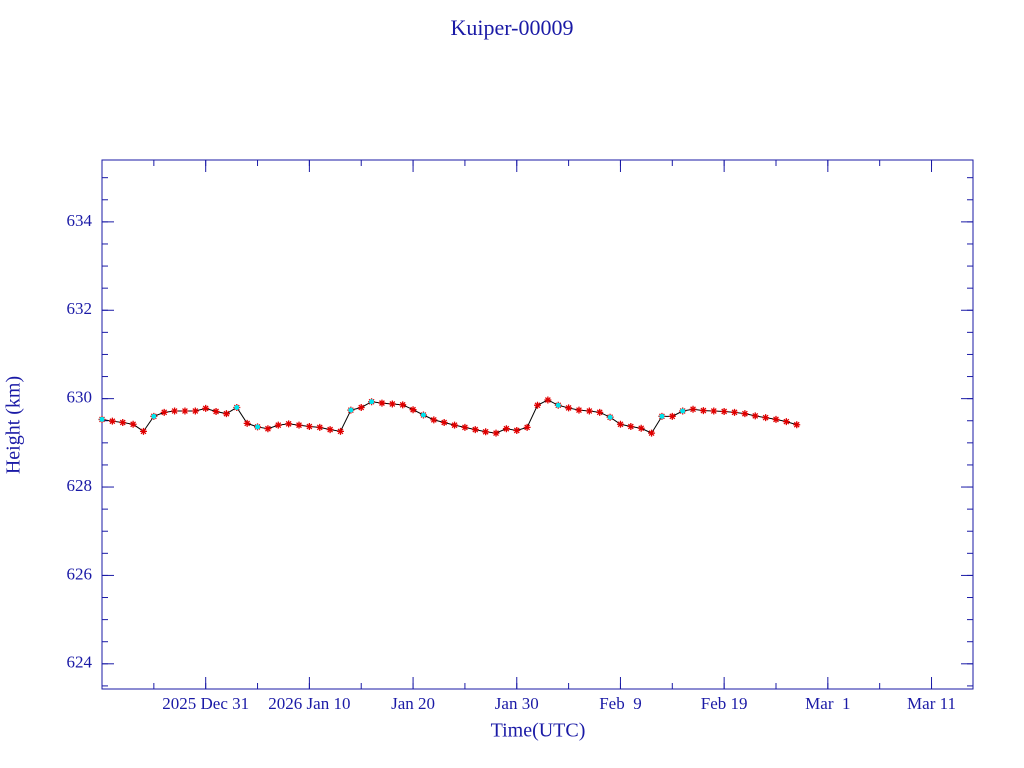 The width and height of the screenshot is (1024, 768). What do you see at coordinates (620, 703) in the screenshot?
I see `x-tick-label: Feb 9` at bounding box center [620, 703].